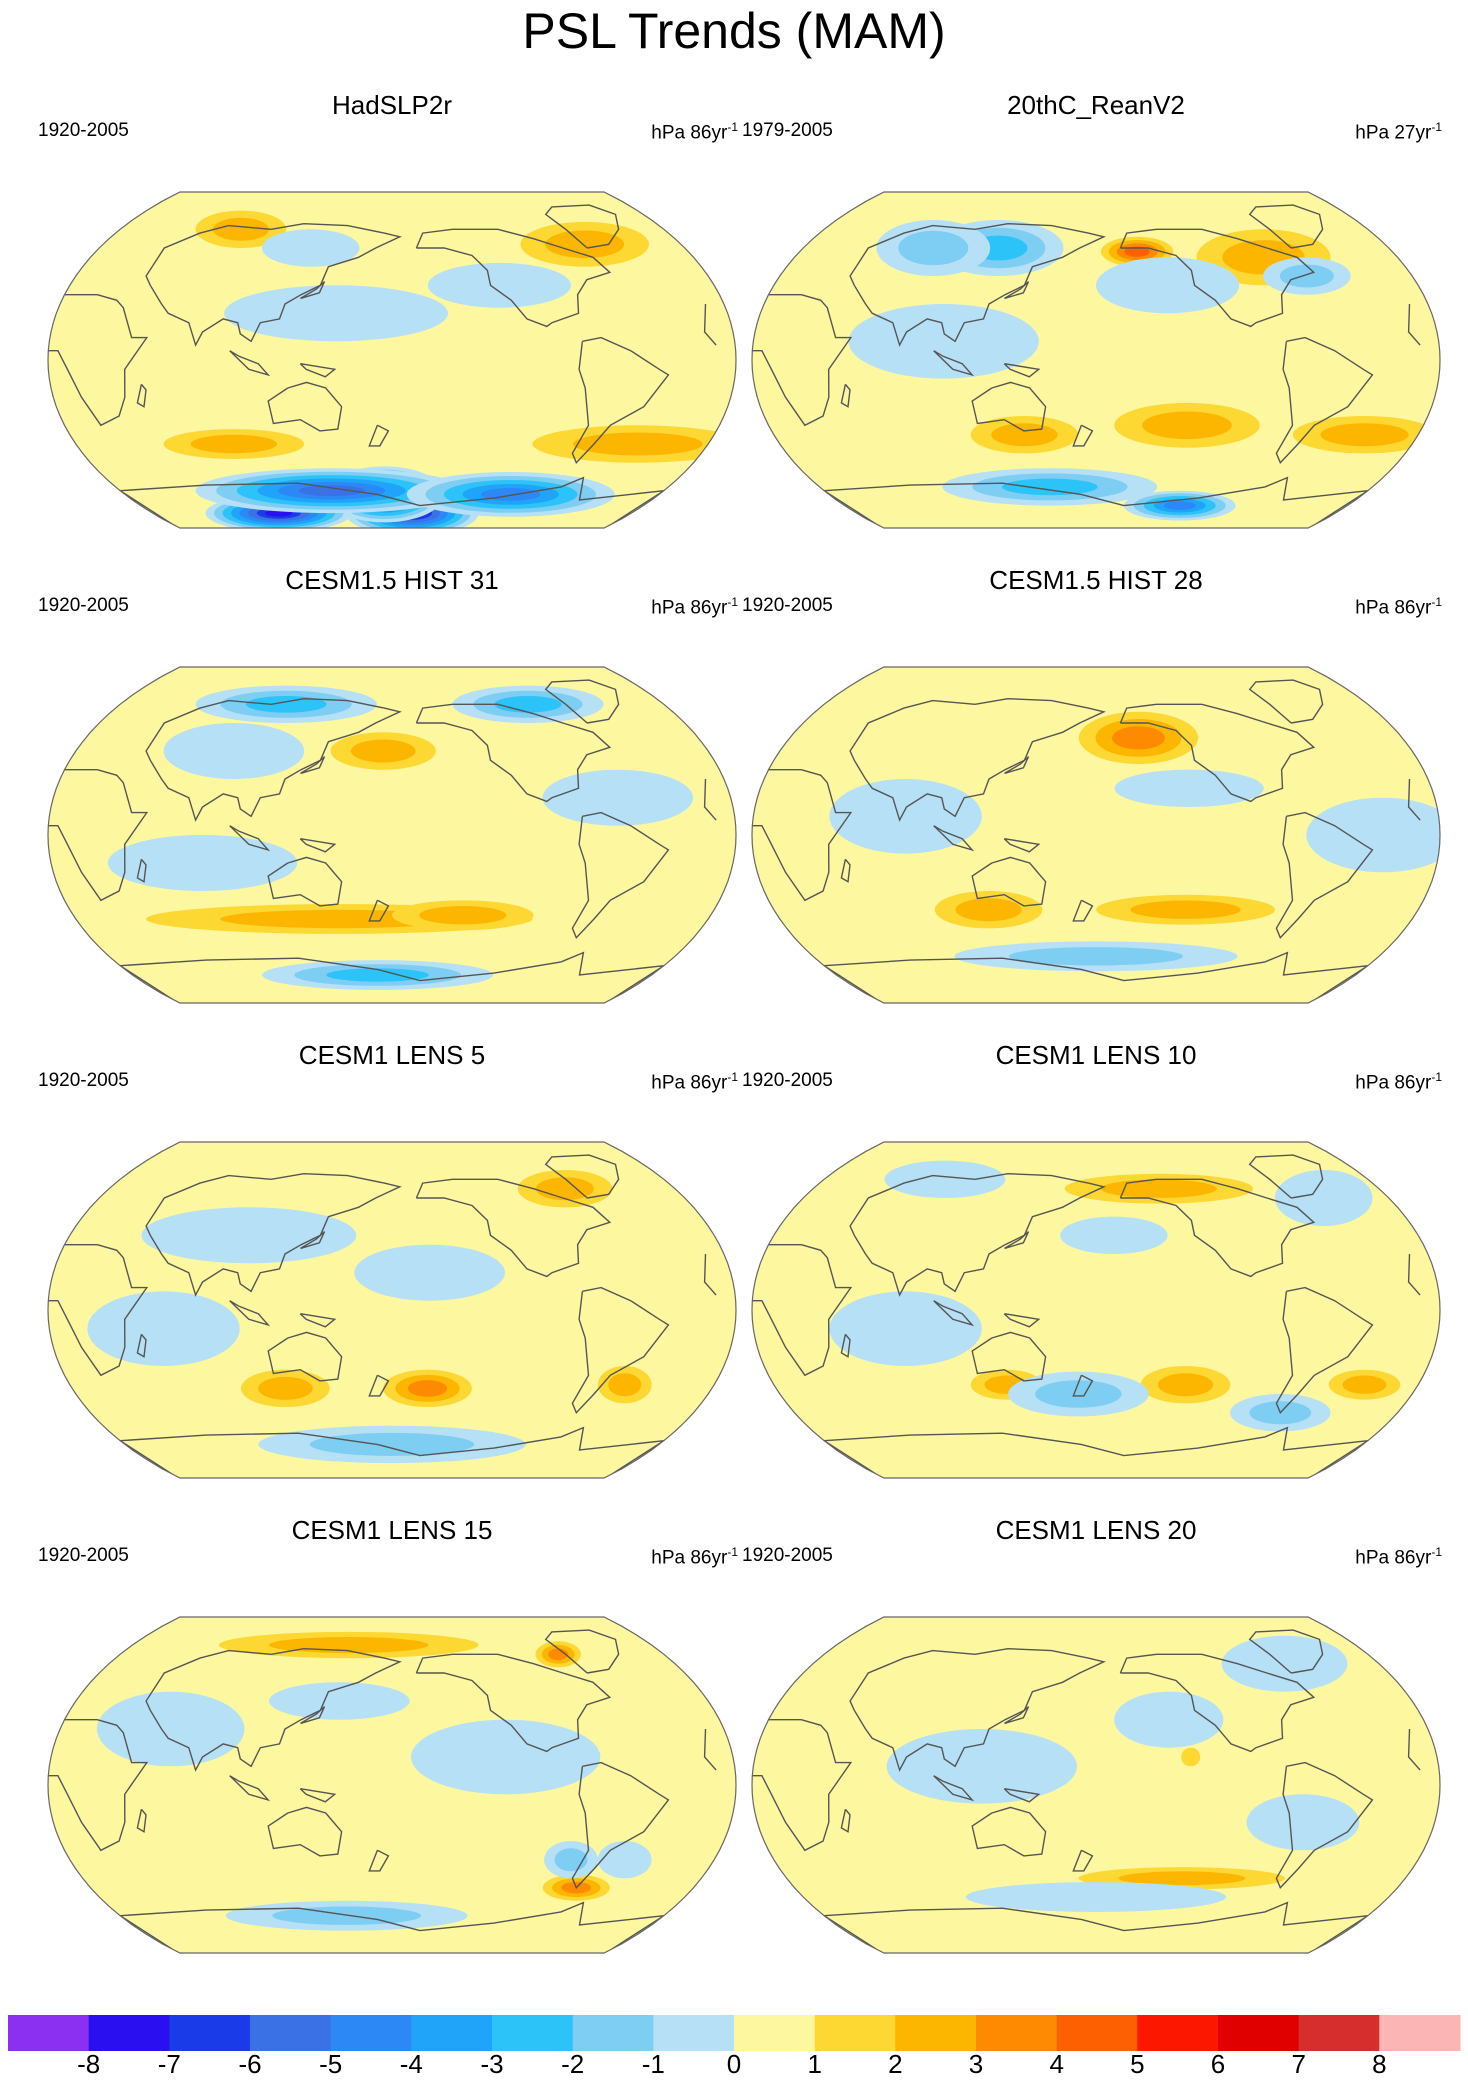 Image resolution: width=1468 pixels, height=2082 pixels. I want to click on map-panel: CESM1 LENS 10 1920-2005 hPa 86yr-1, so click(1096, 1273).